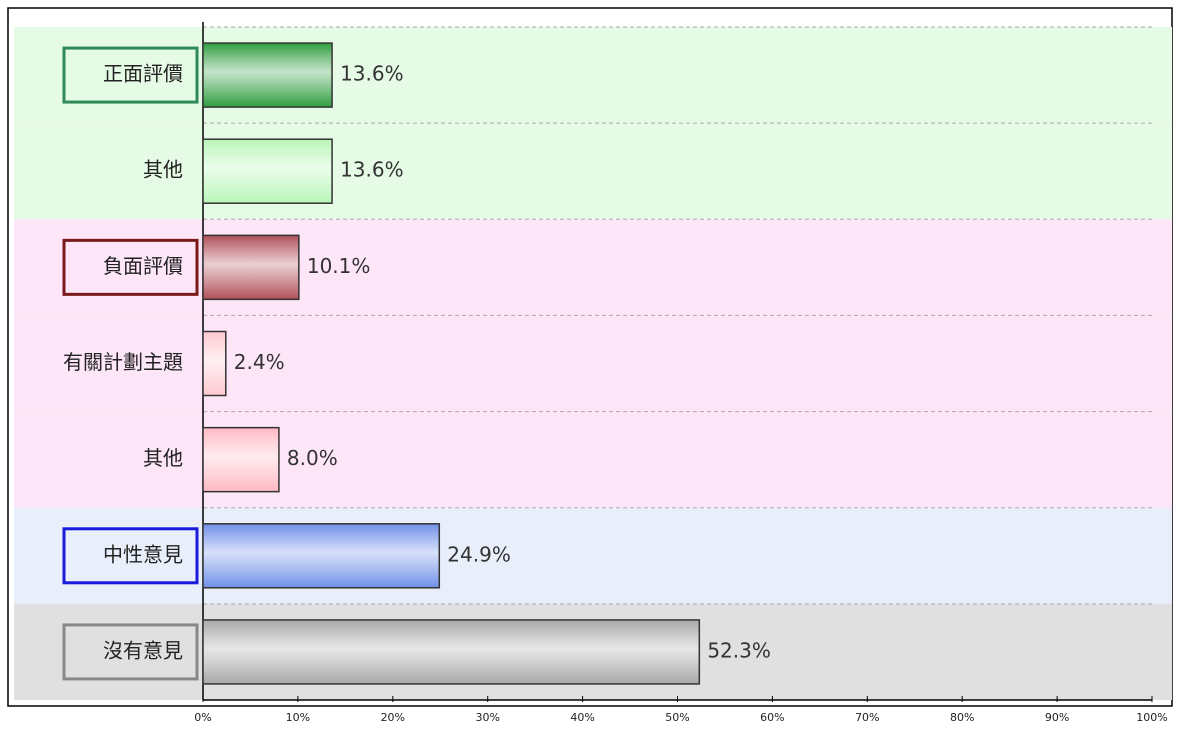  I want to click on x-tick-label: 0%, so click(202, 717).